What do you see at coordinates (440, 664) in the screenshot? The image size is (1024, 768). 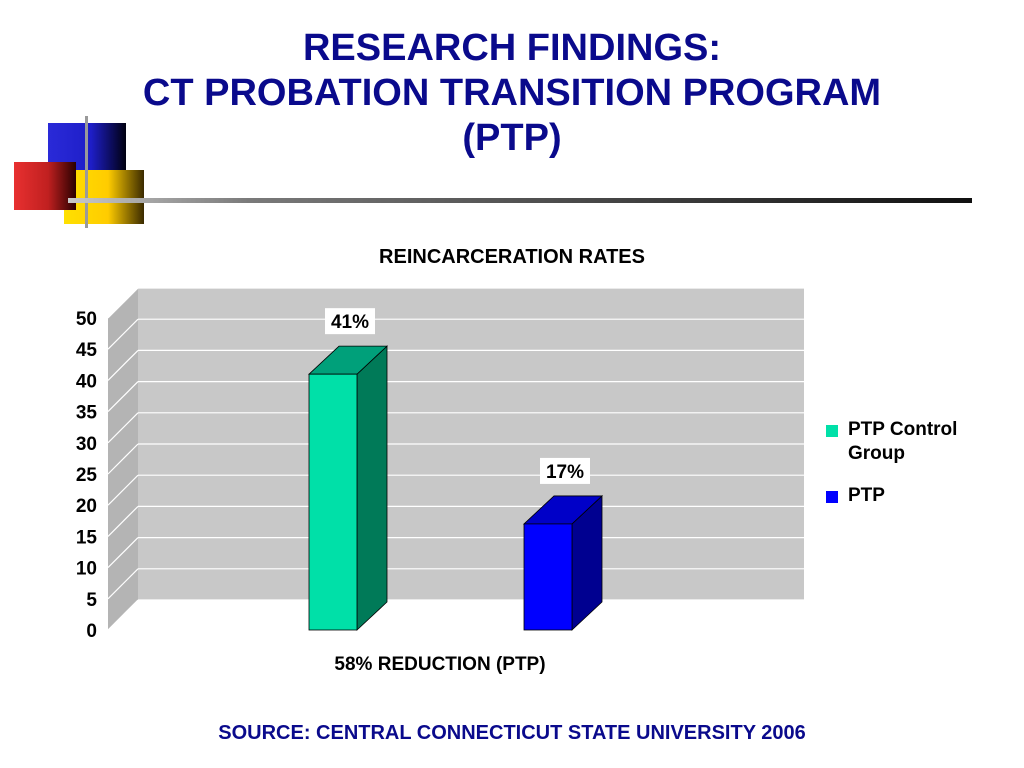 I see `reduction-note: 58% REDUCTION (PTP)` at bounding box center [440, 664].